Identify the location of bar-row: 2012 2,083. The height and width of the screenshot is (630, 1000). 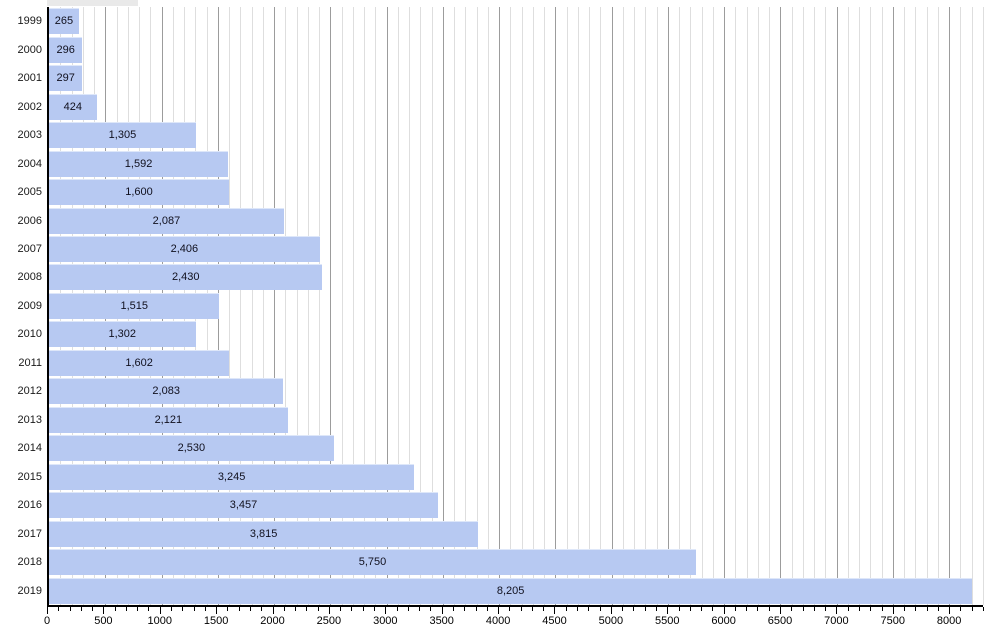
(500, 391).